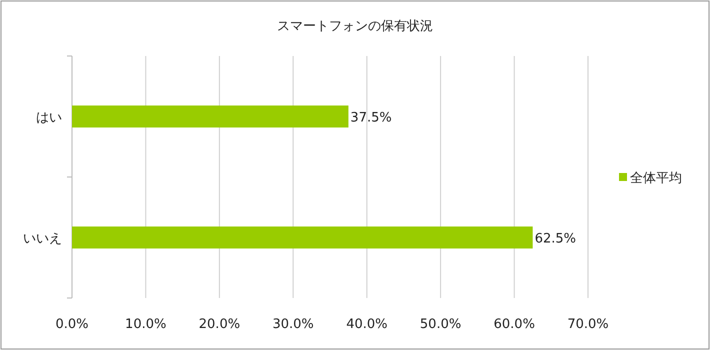 This screenshot has height=350, width=710. Describe the element at coordinates (588, 324) in the screenshot. I see `x-tick-label: 70.0%` at that location.